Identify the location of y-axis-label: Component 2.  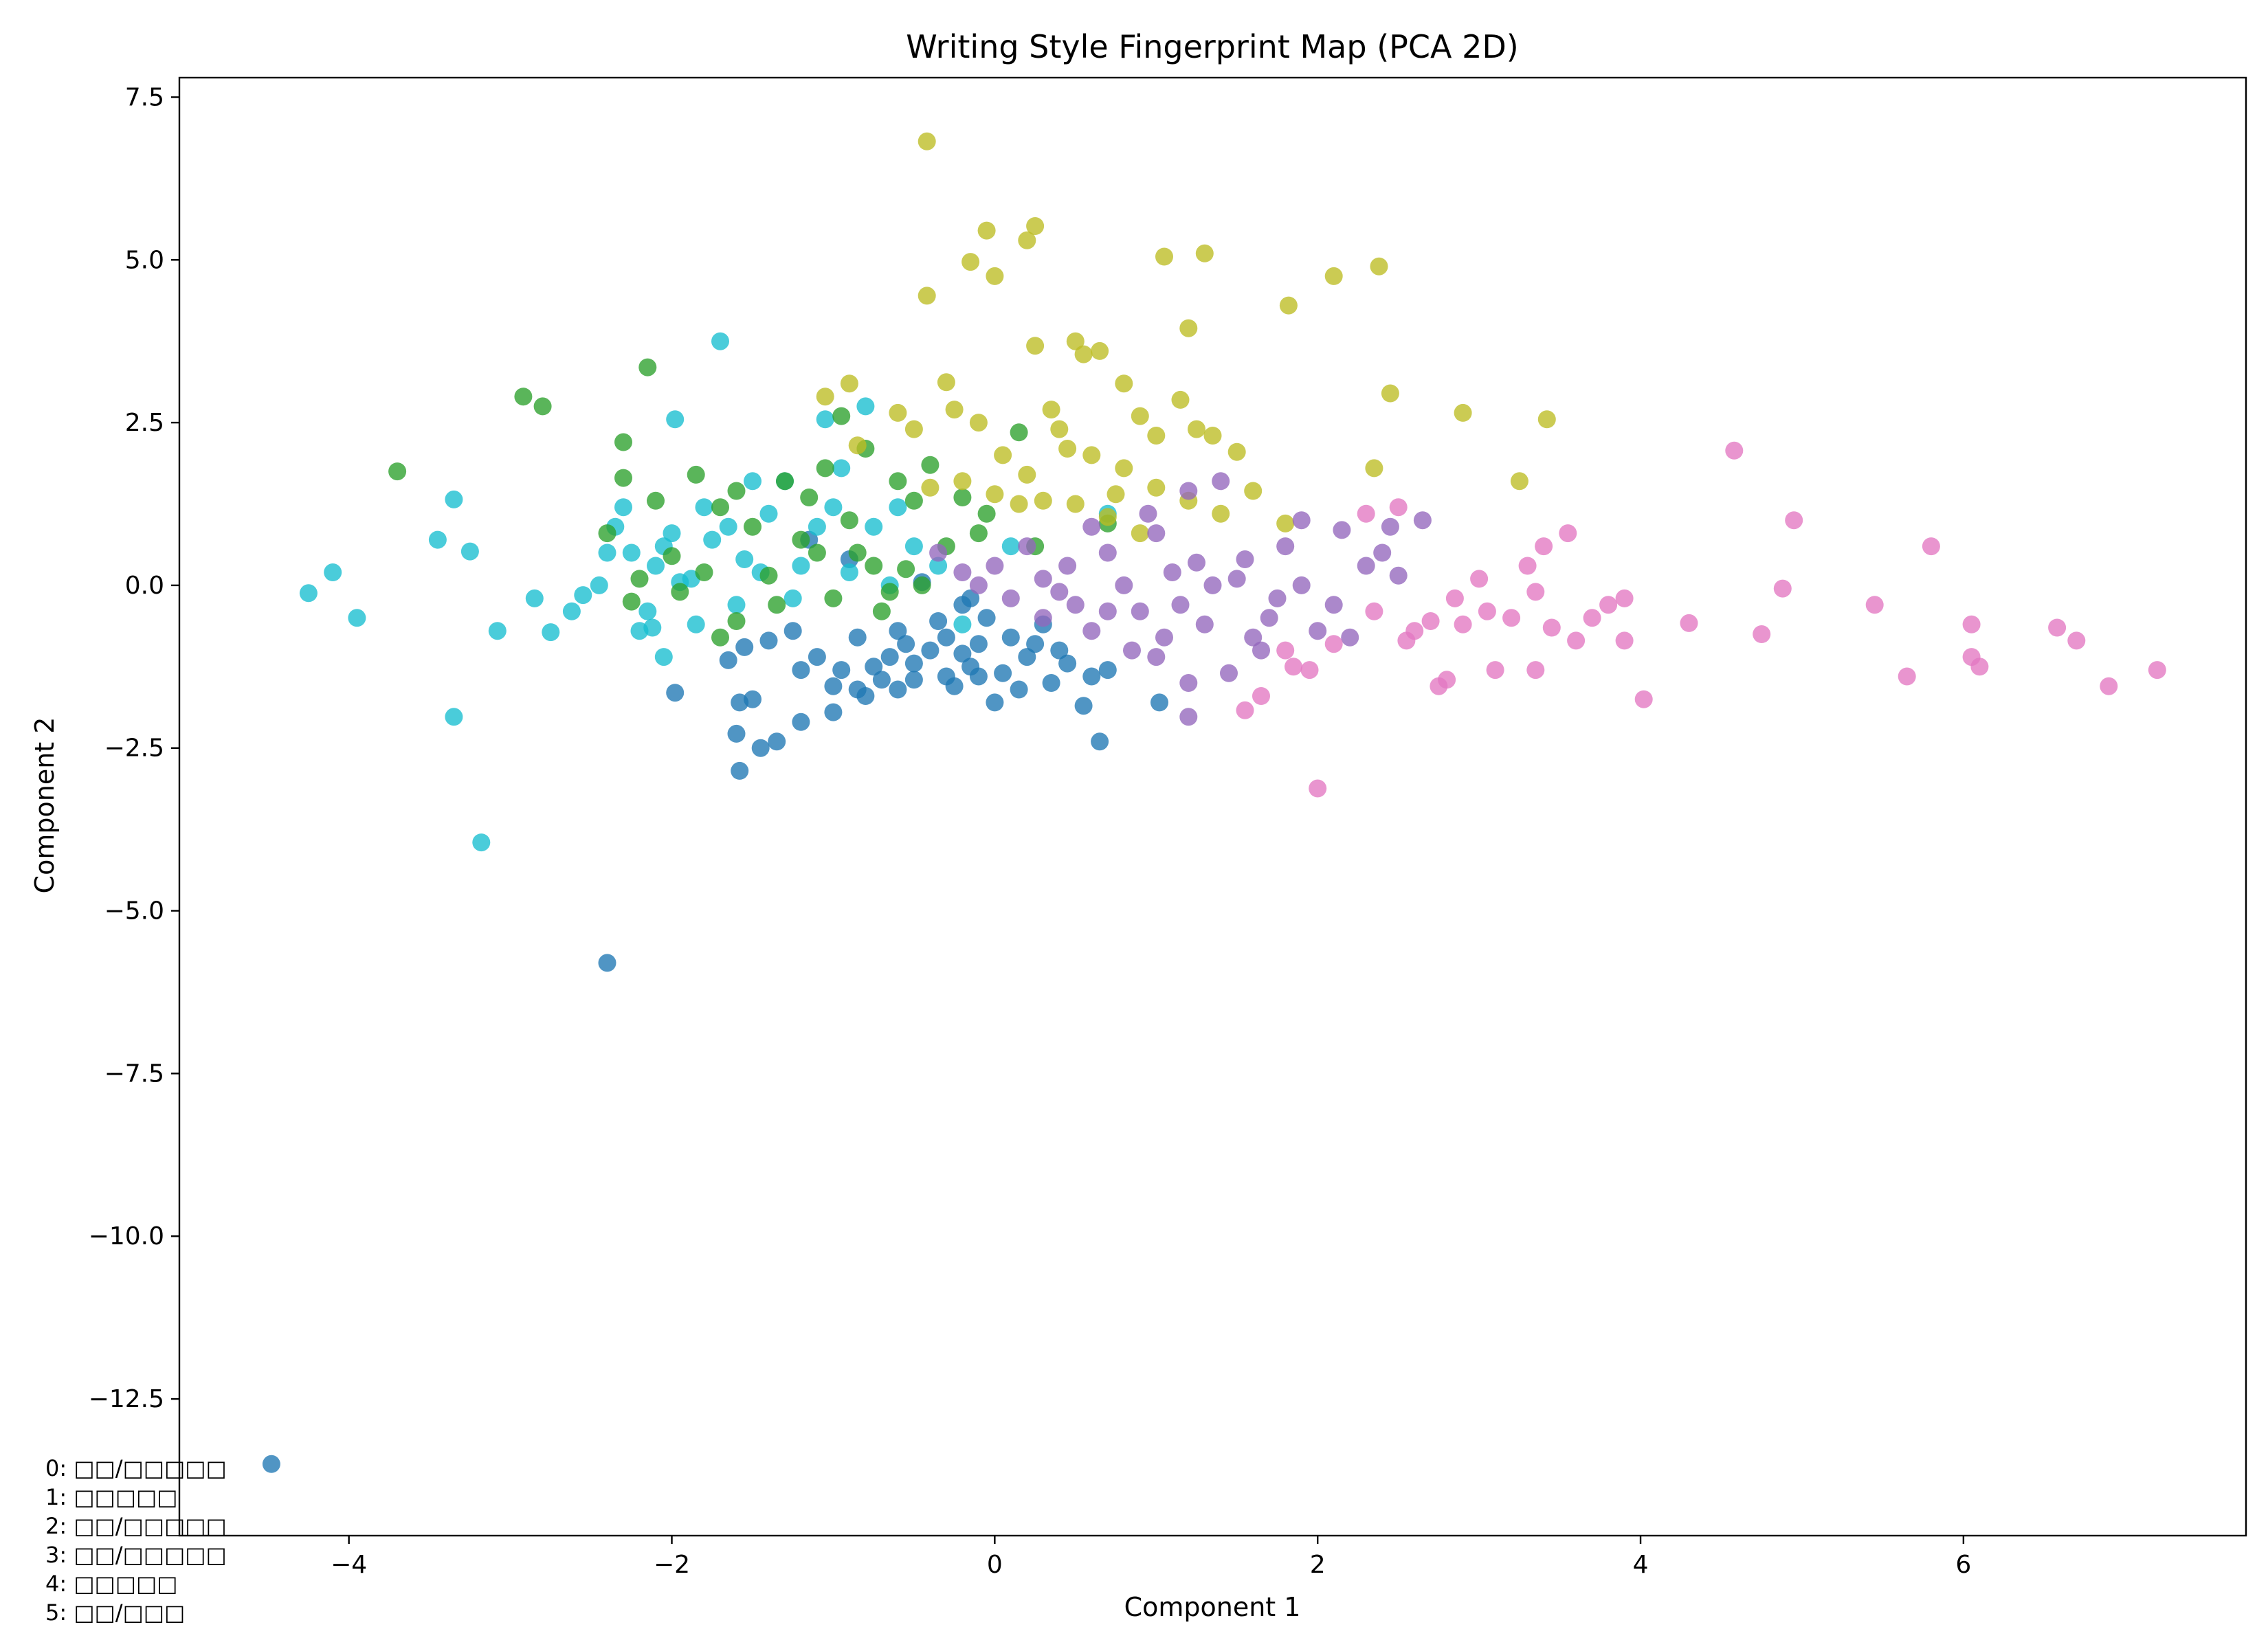
(45, 805).